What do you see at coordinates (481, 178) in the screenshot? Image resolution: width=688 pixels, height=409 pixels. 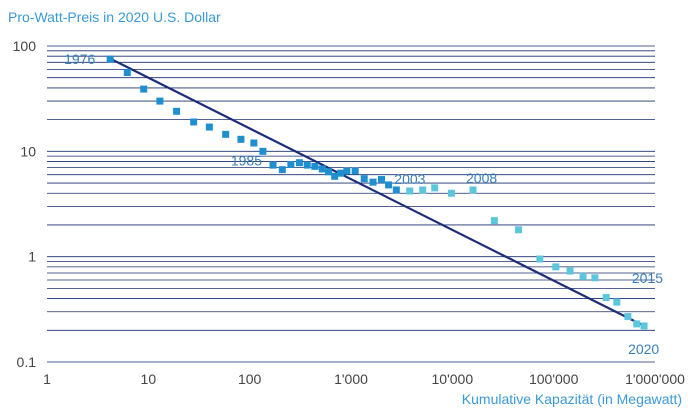 I see `year-label: 2008` at bounding box center [481, 178].